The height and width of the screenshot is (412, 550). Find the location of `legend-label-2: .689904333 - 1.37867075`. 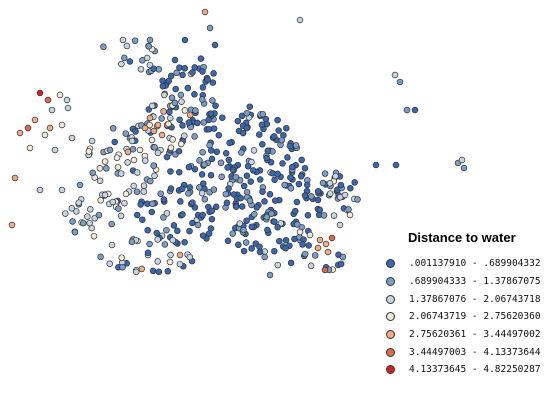

legend-label-2: .689904333 - 1.37867075 is located at coordinates (475, 282).